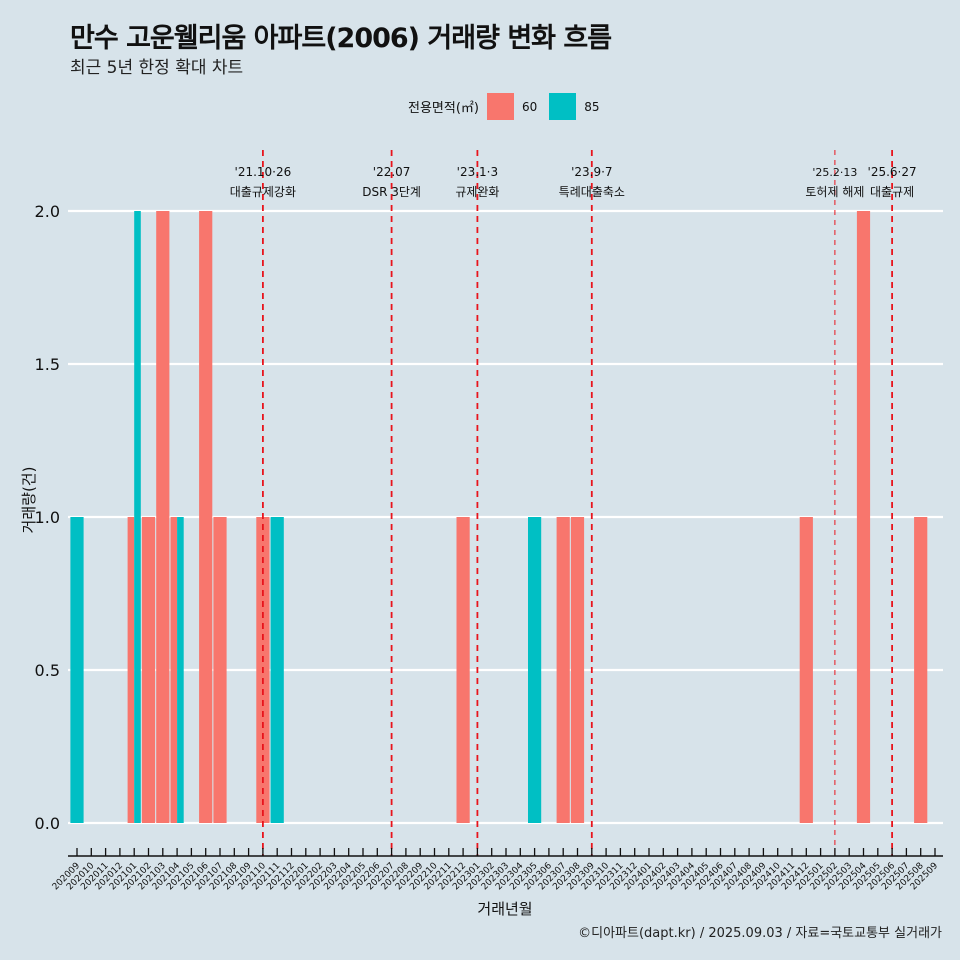 The width and height of the screenshot is (960, 960). I want to click on annotation-date: '23.1·3, so click(477, 172).